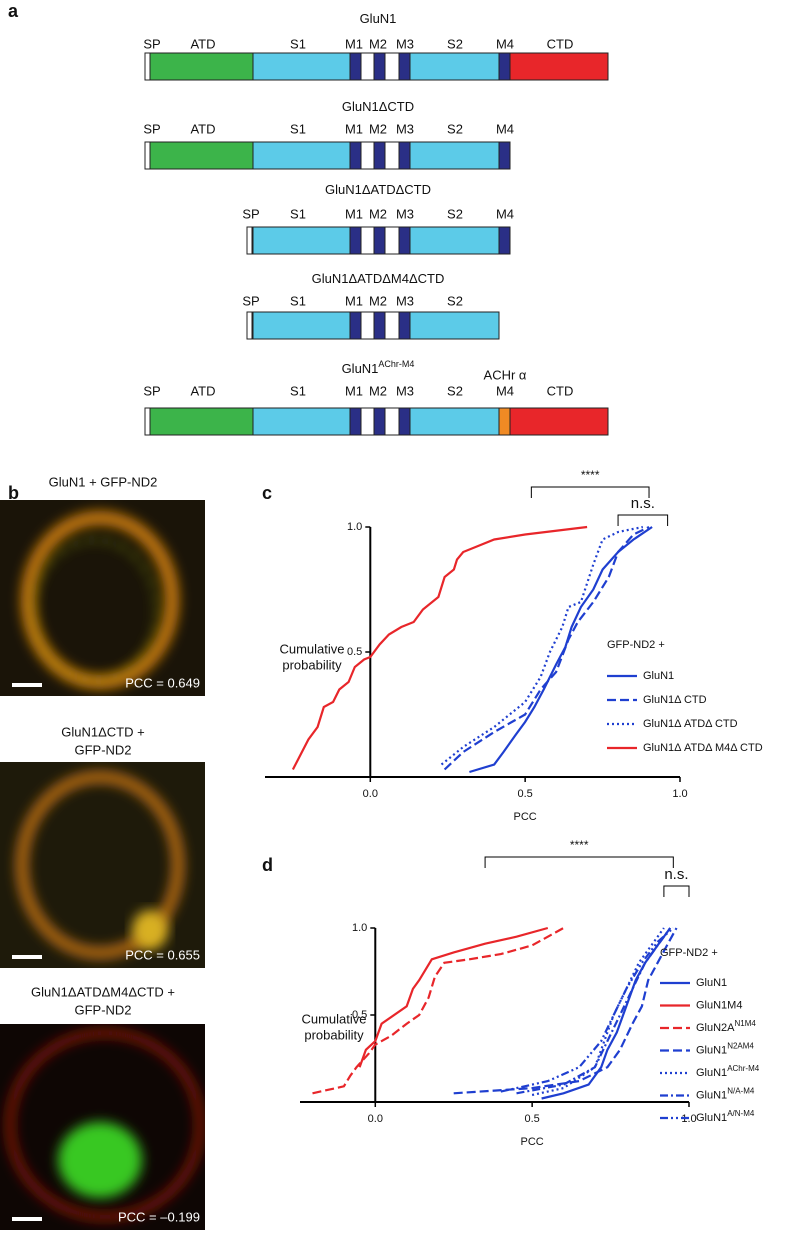 The width and height of the screenshot is (788, 1237). What do you see at coordinates (103, 481) in the screenshot?
I see `image-title: GluN1 + GFP-ND2` at bounding box center [103, 481].